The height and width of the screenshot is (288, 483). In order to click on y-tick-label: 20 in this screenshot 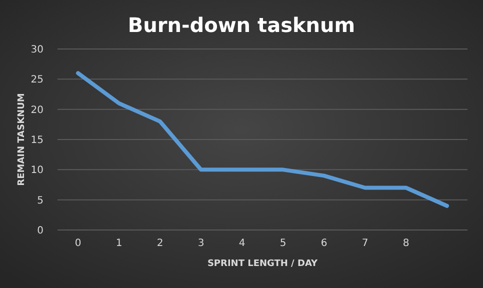, I will do `click(37, 110)`.